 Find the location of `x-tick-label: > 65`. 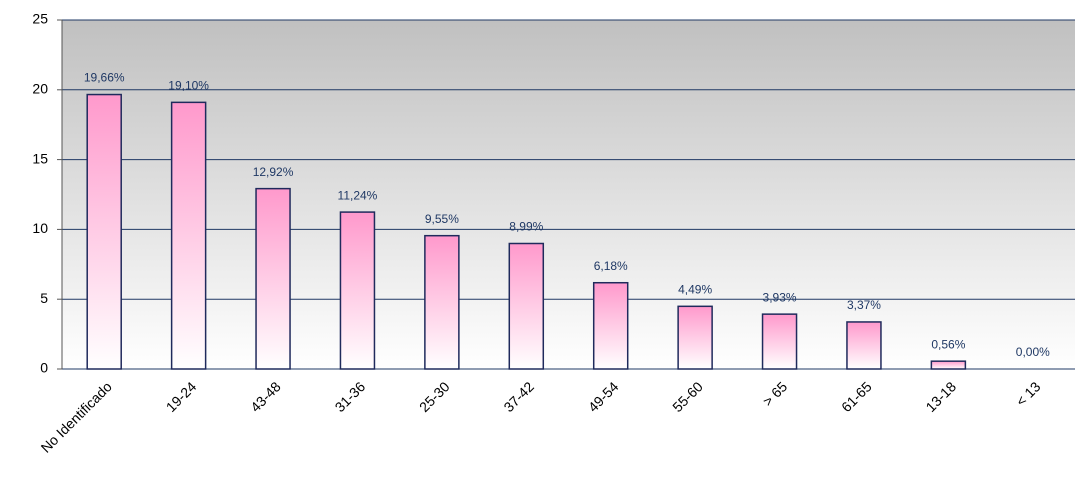

x-tick-label: > 65 is located at coordinates (774, 393).